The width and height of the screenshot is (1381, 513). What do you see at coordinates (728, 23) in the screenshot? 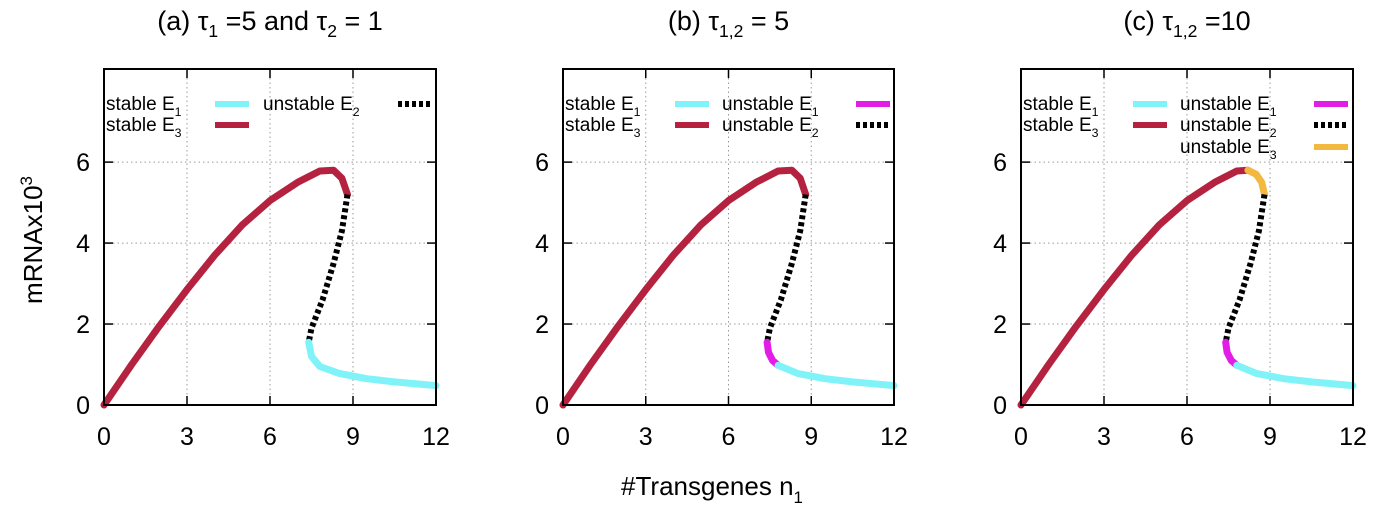
I see `chart-title: (b) τ1,2 = 5` at bounding box center [728, 23].